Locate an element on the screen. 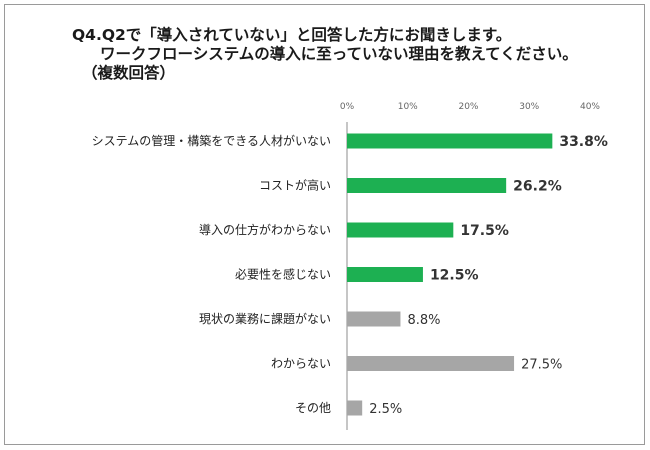 The image size is (650, 450). x-tick-label: 0% is located at coordinates (347, 107).